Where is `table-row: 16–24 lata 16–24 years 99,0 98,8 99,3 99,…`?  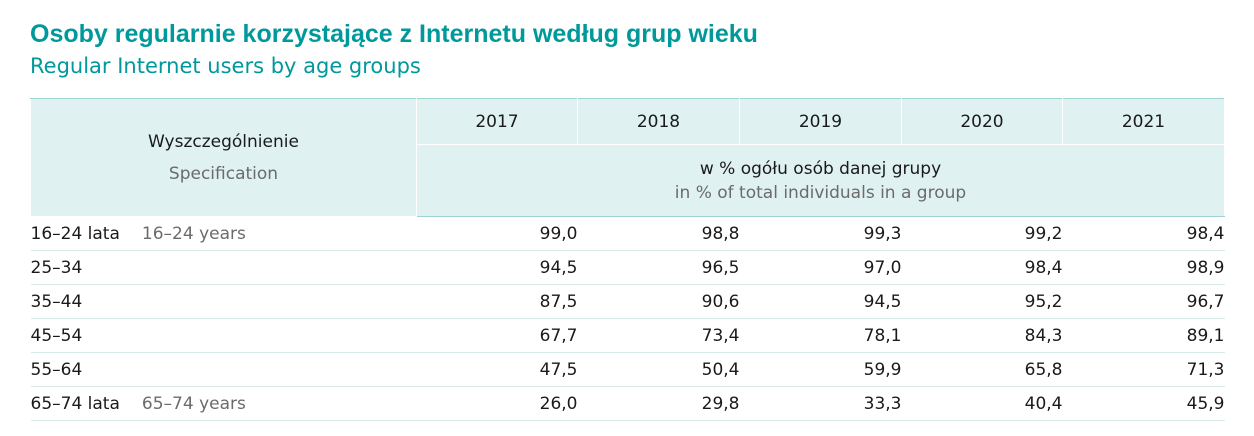 table-row: 16–24 lata 16–24 years 99,0 98,8 99,3 99,… is located at coordinates (627, 233).